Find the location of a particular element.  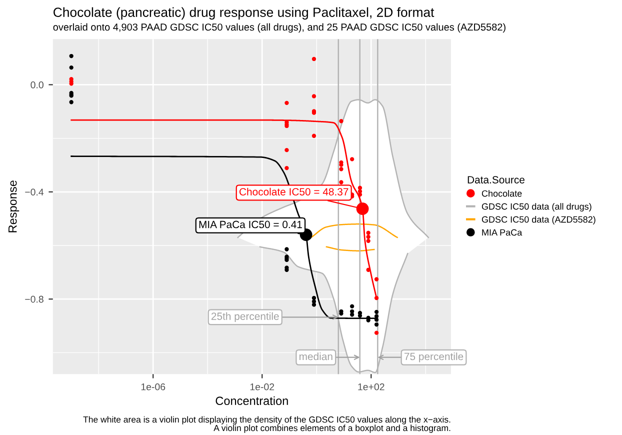

annotation: MIA PaCa IC50 = 0.41 is located at coordinates (250, 224).